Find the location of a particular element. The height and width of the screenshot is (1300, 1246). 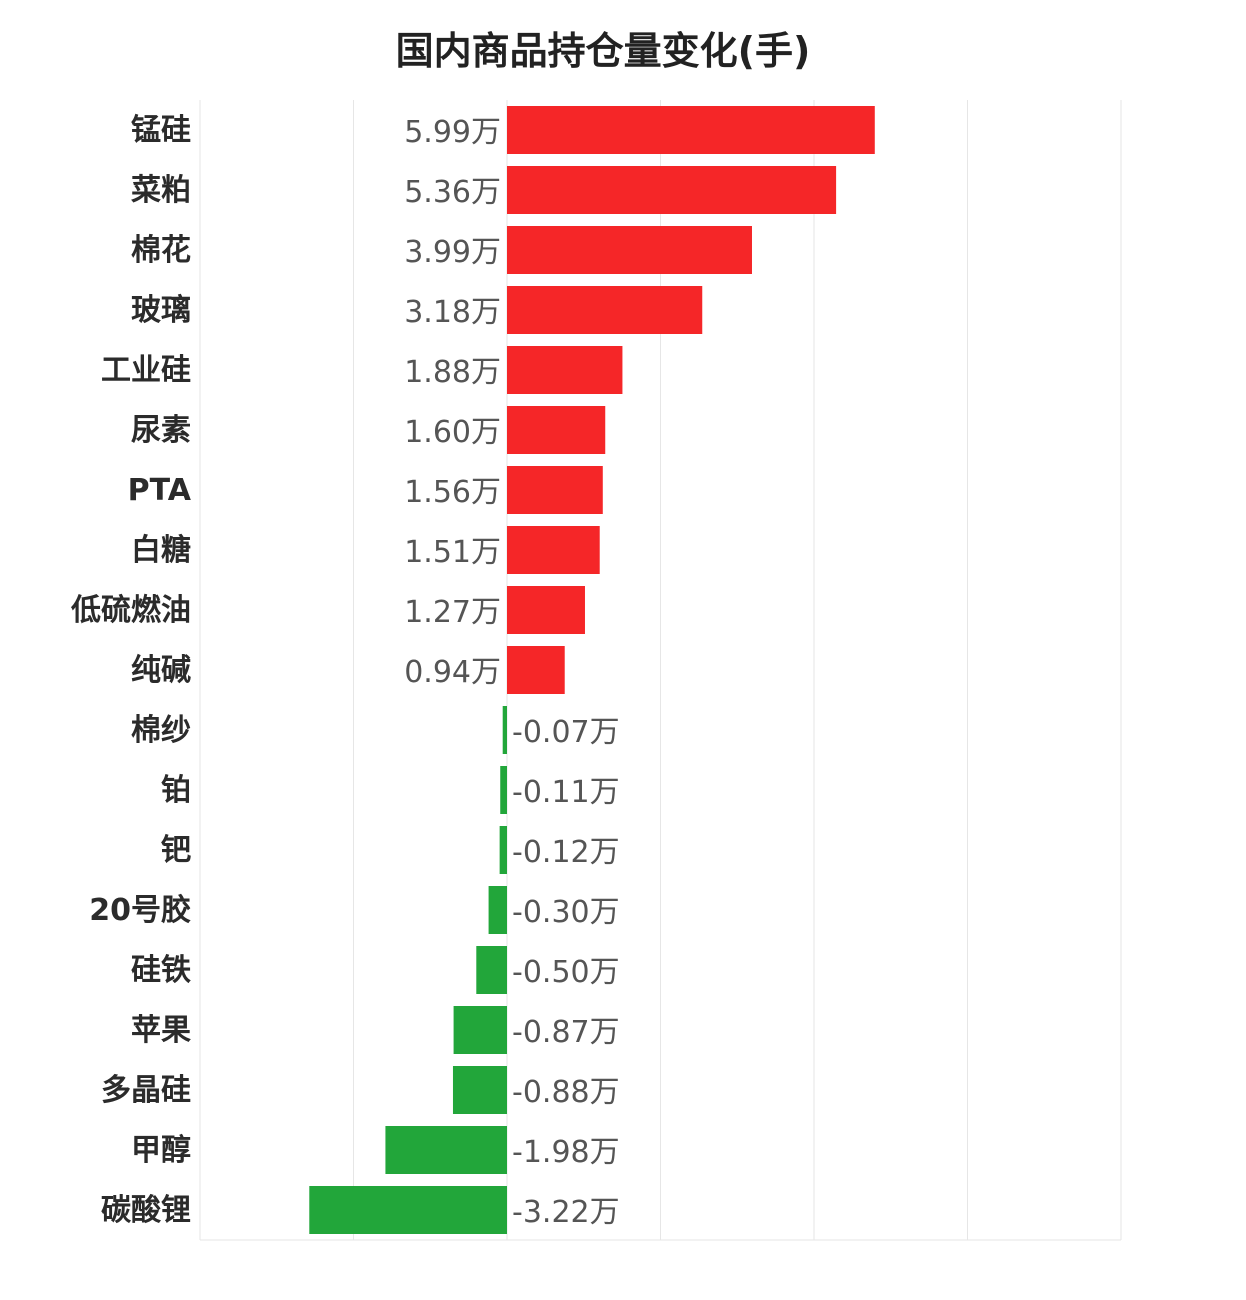

category-label: 白糖 is located at coordinates (161, 550).